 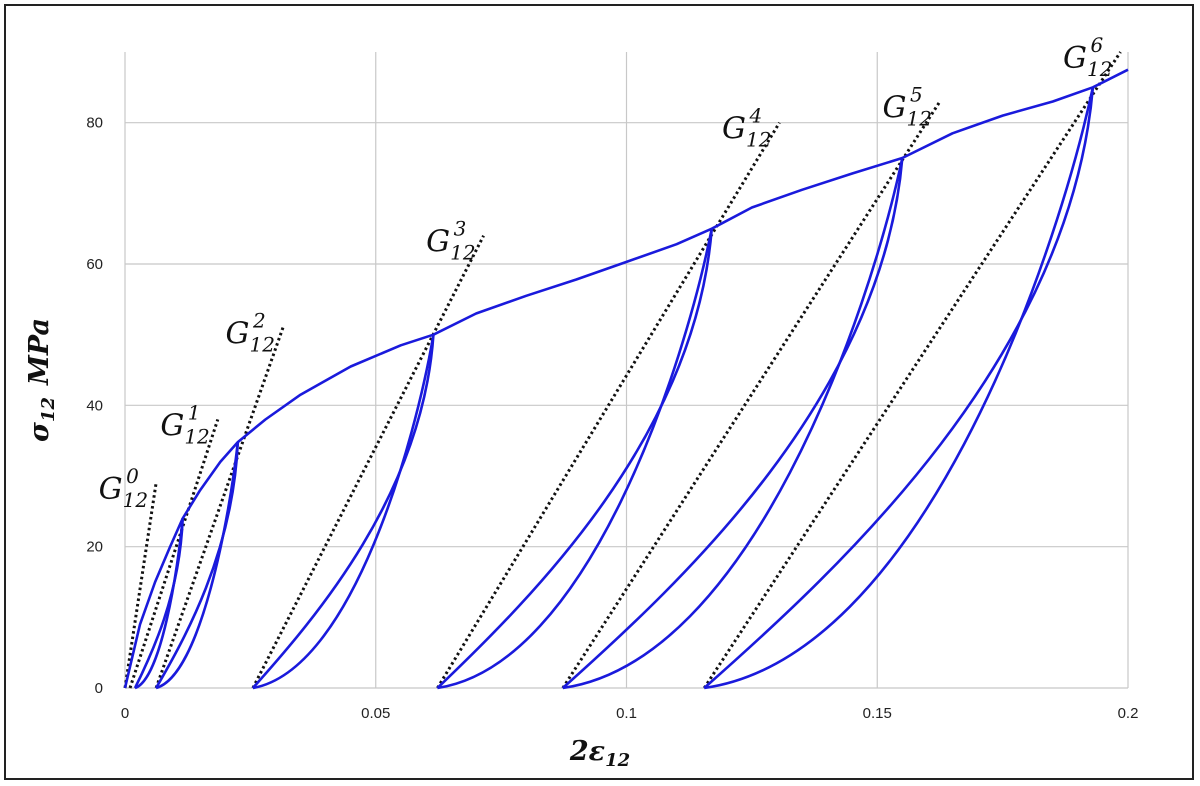 I want to click on x-tick-label: 0.15, so click(x=877, y=713).